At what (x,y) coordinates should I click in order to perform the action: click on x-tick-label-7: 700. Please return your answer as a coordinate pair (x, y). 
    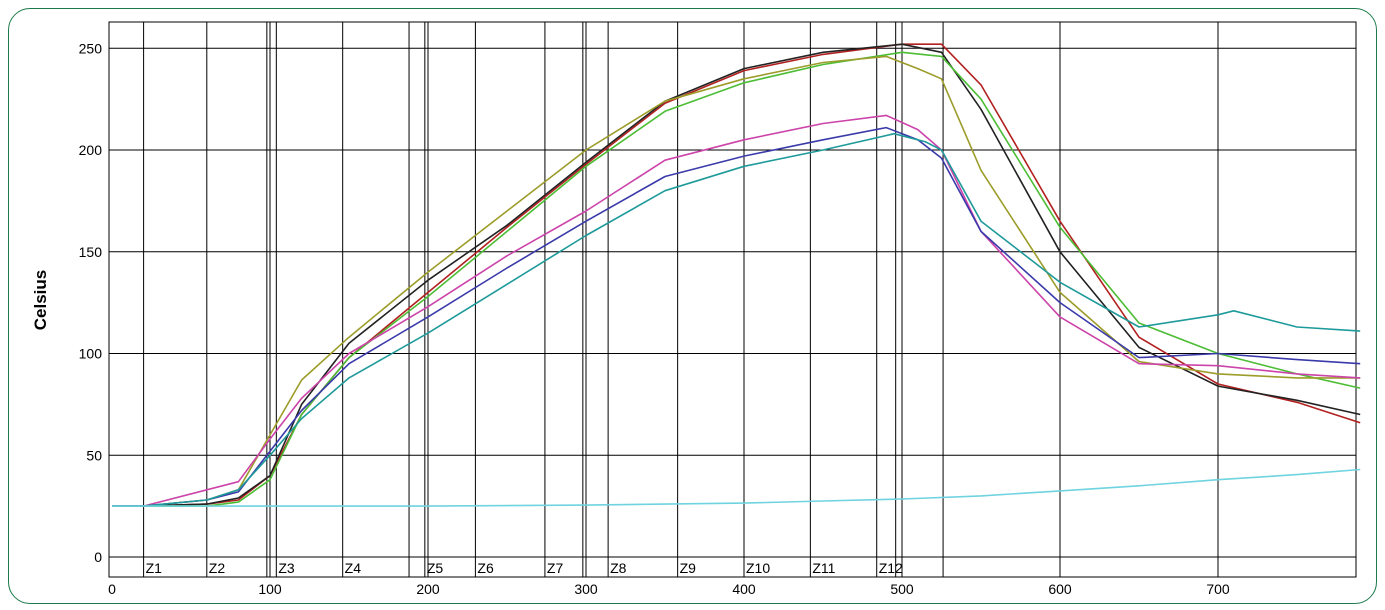
    Looking at the image, I should click on (1218, 589).